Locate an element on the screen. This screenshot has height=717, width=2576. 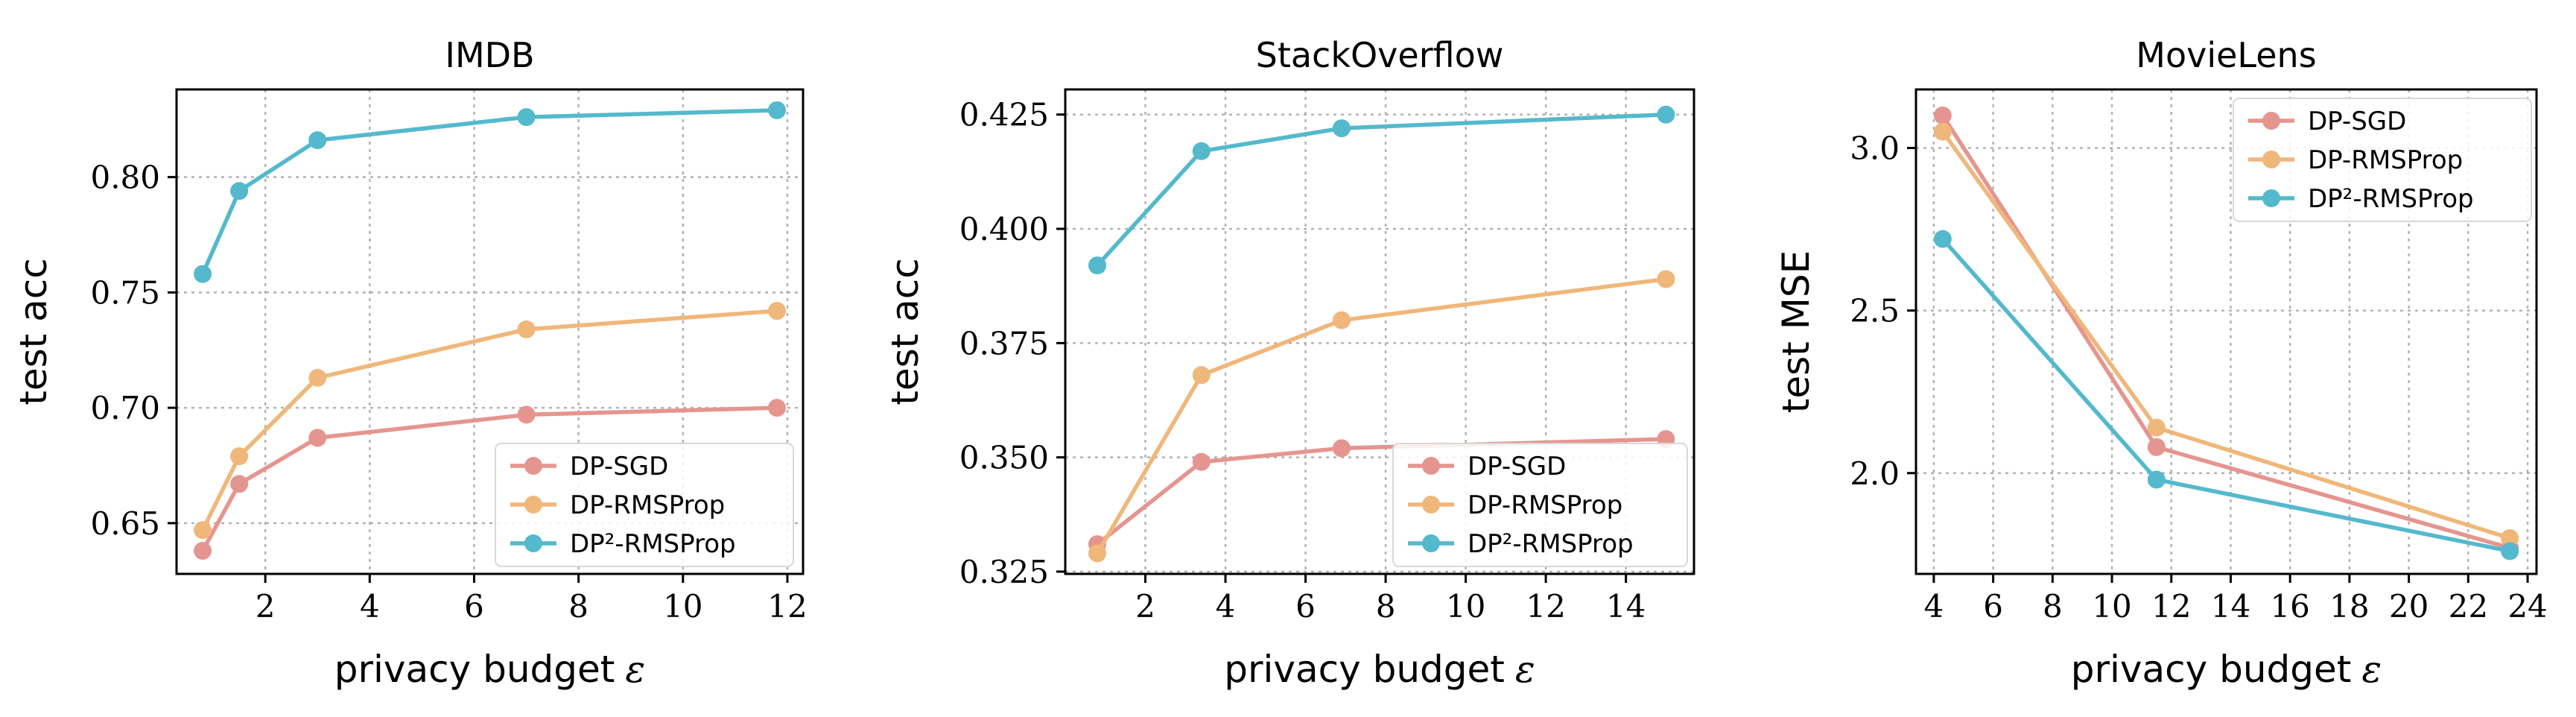
x-tick-label: 4 is located at coordinates (370, 606).